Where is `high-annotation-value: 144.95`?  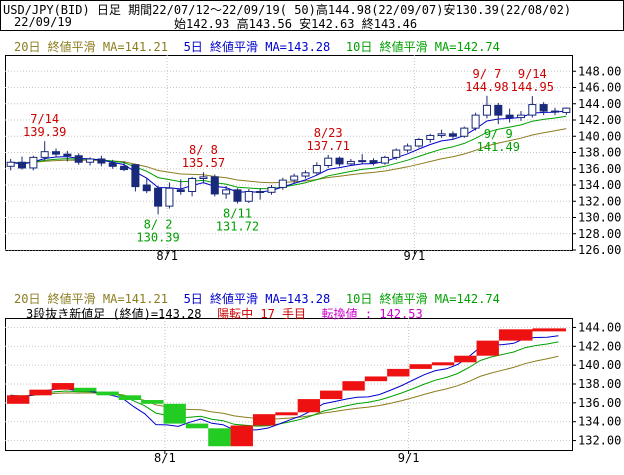
high-annotation-value: 144.95 is located at coordinates (532, 87).